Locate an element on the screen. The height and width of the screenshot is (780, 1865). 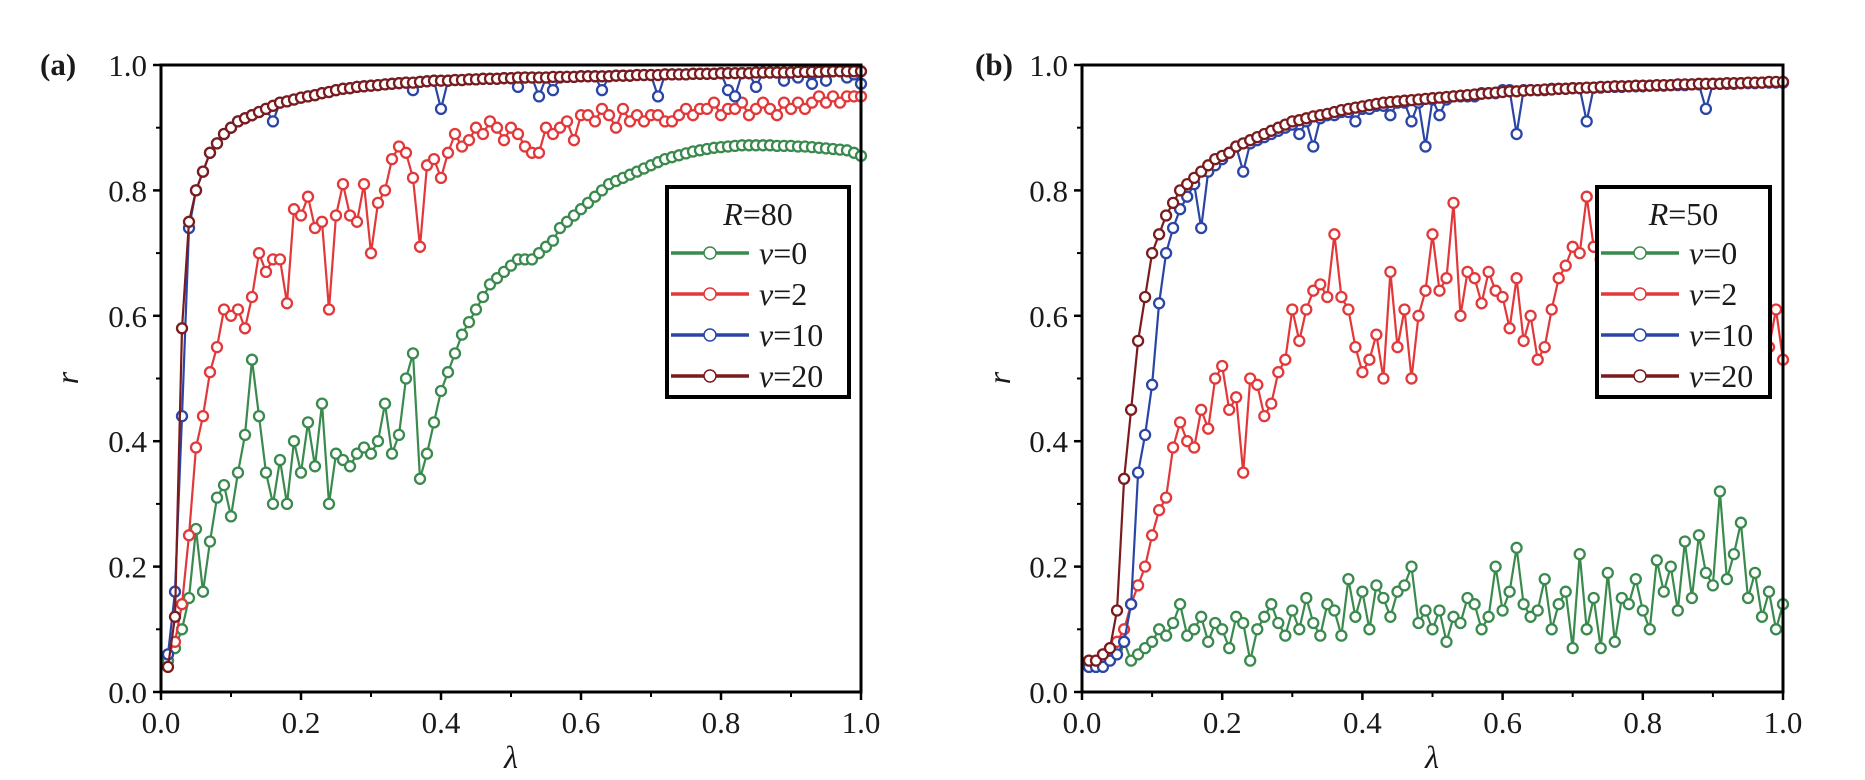
x-tick-label: 0.0 is located at coordinates (1082, 722).